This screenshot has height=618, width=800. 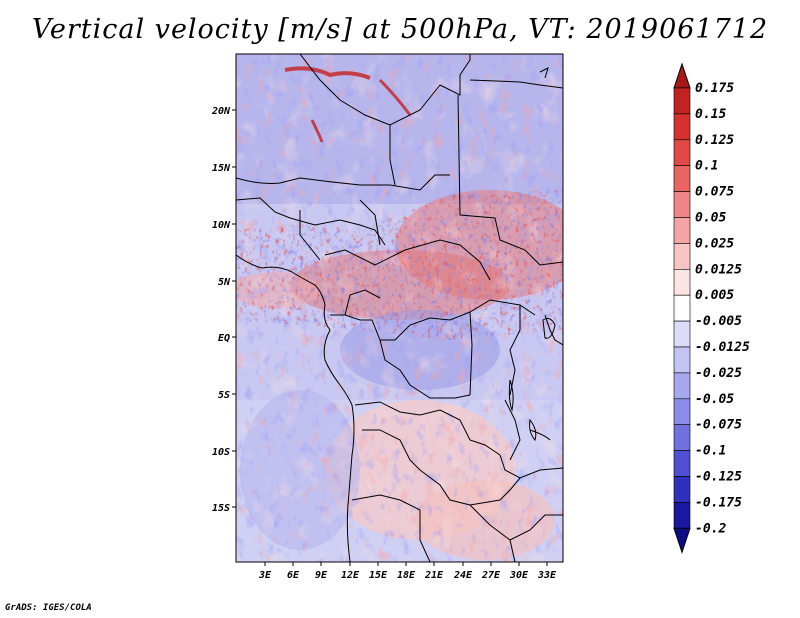 What do you see at coordinates (714, 140) in the screenshot?
I see `colorbar-label: 0.125` at bounding box center [714, 140].